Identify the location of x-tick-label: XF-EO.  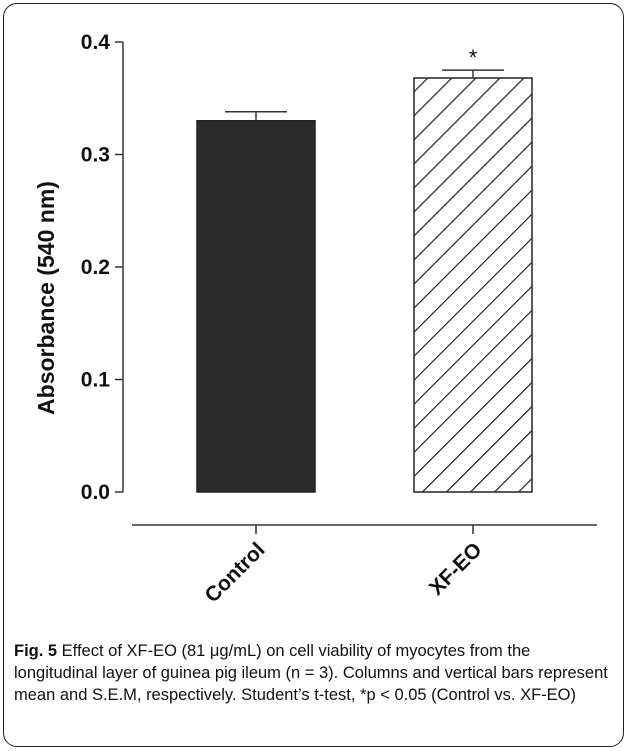
(456, 569).